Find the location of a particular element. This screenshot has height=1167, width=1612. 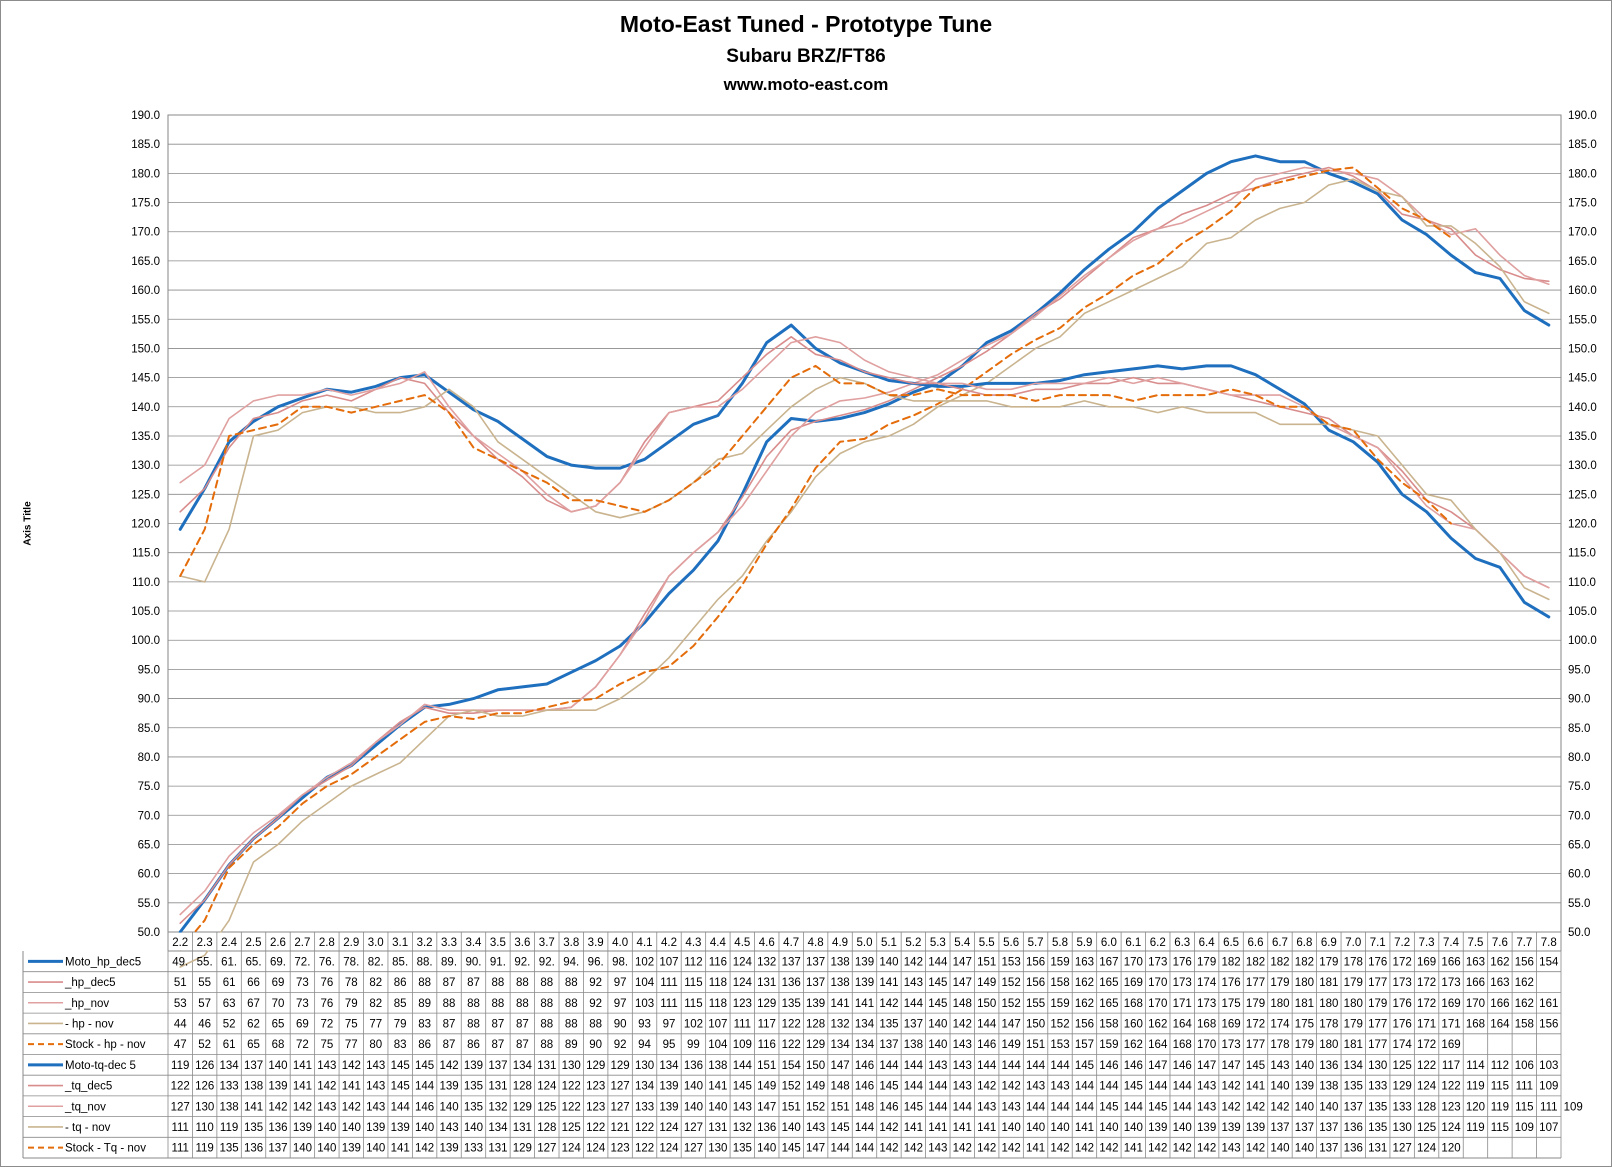

x-tick-label: 5.0 is located at coordinates (865, 943).